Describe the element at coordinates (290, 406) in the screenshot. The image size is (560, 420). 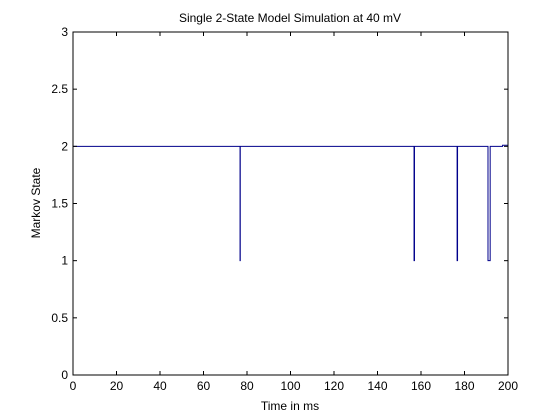
I see `x-axis-label: Time in ms` at that location.